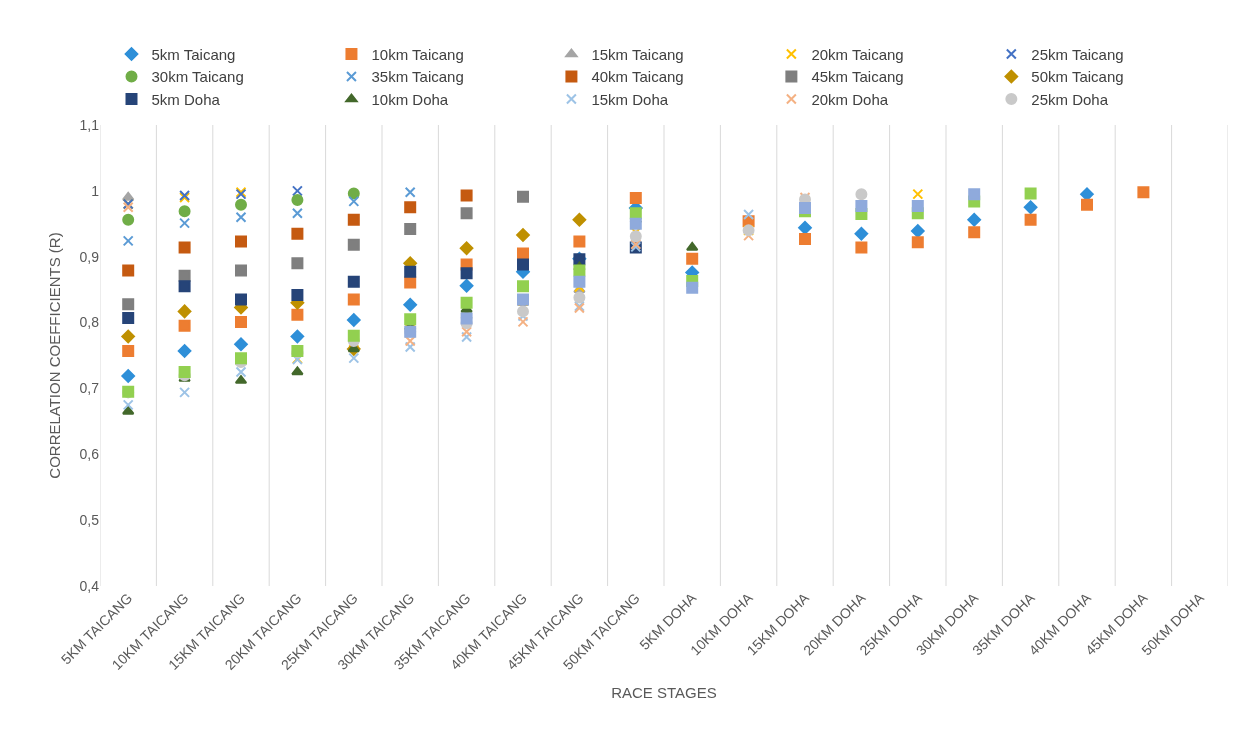 Image resolution: width=1253 pixels, height=746 pixels. I want to click on legend-label: 20km Doha, so click(850, 99).